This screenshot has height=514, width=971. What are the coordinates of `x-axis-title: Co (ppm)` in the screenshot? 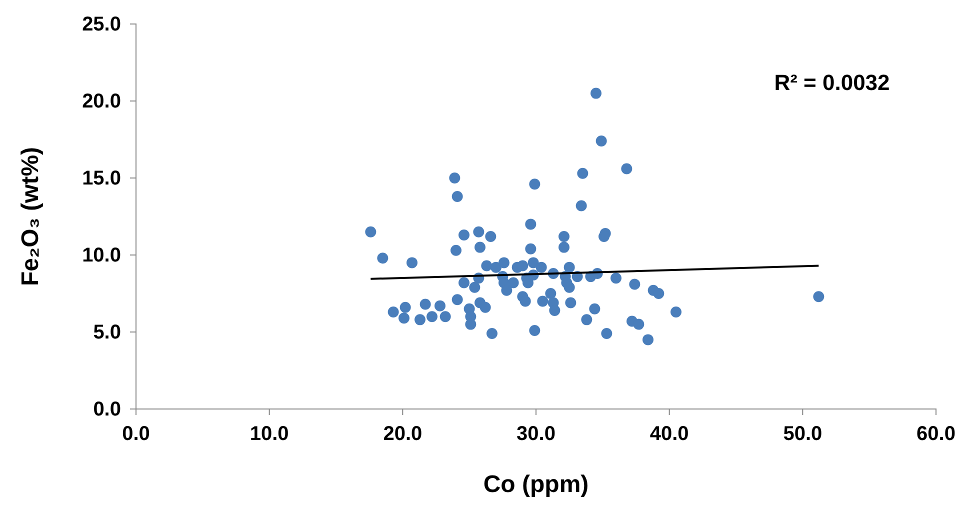 It's located at (536, 484).